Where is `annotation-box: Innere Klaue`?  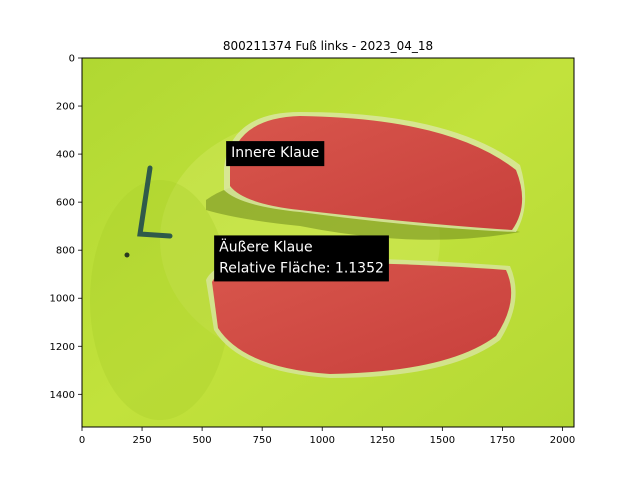 annotation-box: Innere Klaue is located at coordinates (275, 154).